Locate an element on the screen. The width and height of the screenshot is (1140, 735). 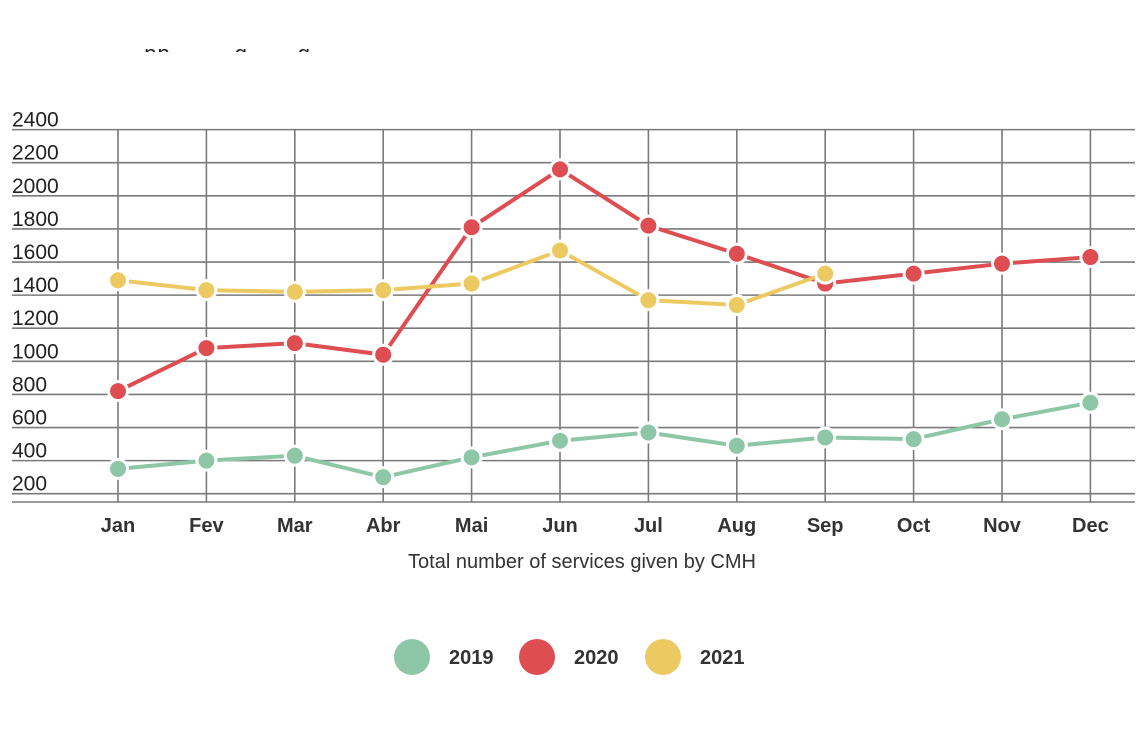
series-line-2019 is located at coordinates (604, 440).